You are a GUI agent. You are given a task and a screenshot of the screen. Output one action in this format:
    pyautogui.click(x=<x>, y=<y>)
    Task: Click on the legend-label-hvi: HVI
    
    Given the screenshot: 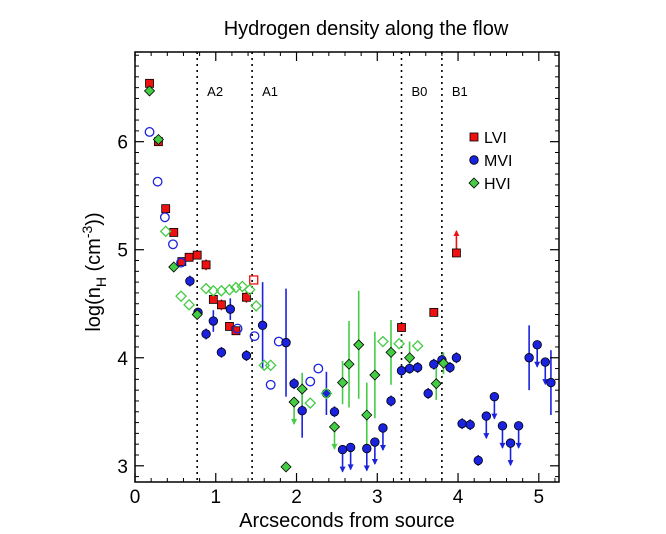 What is the action you would take?
    pyautogui.click(x=497, y=184)
    